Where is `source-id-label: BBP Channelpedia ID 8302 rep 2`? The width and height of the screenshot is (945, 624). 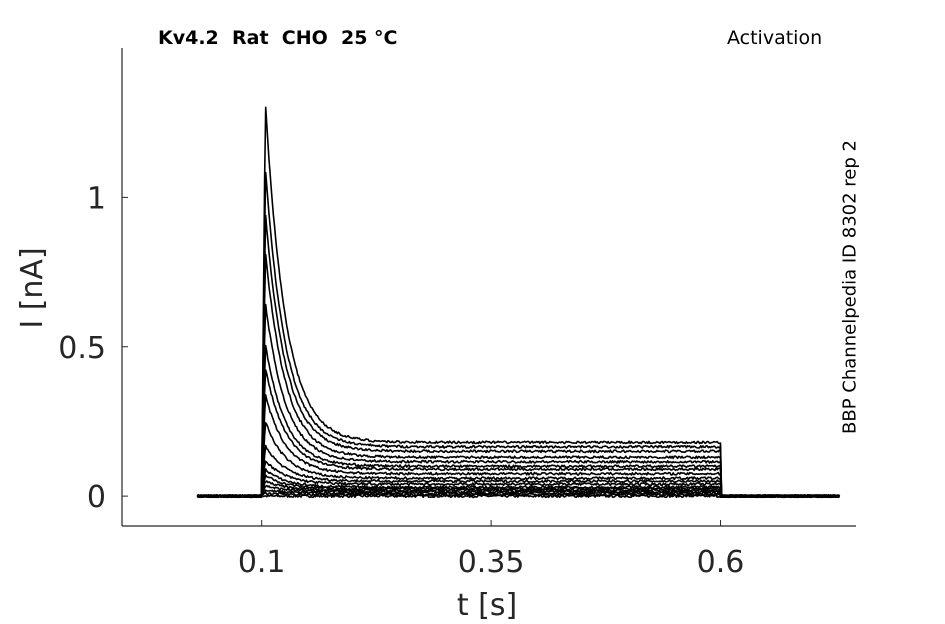 source-id-label: BBP Channelpedia ID 8302 rep 2 is located at coordinates (850, 287).